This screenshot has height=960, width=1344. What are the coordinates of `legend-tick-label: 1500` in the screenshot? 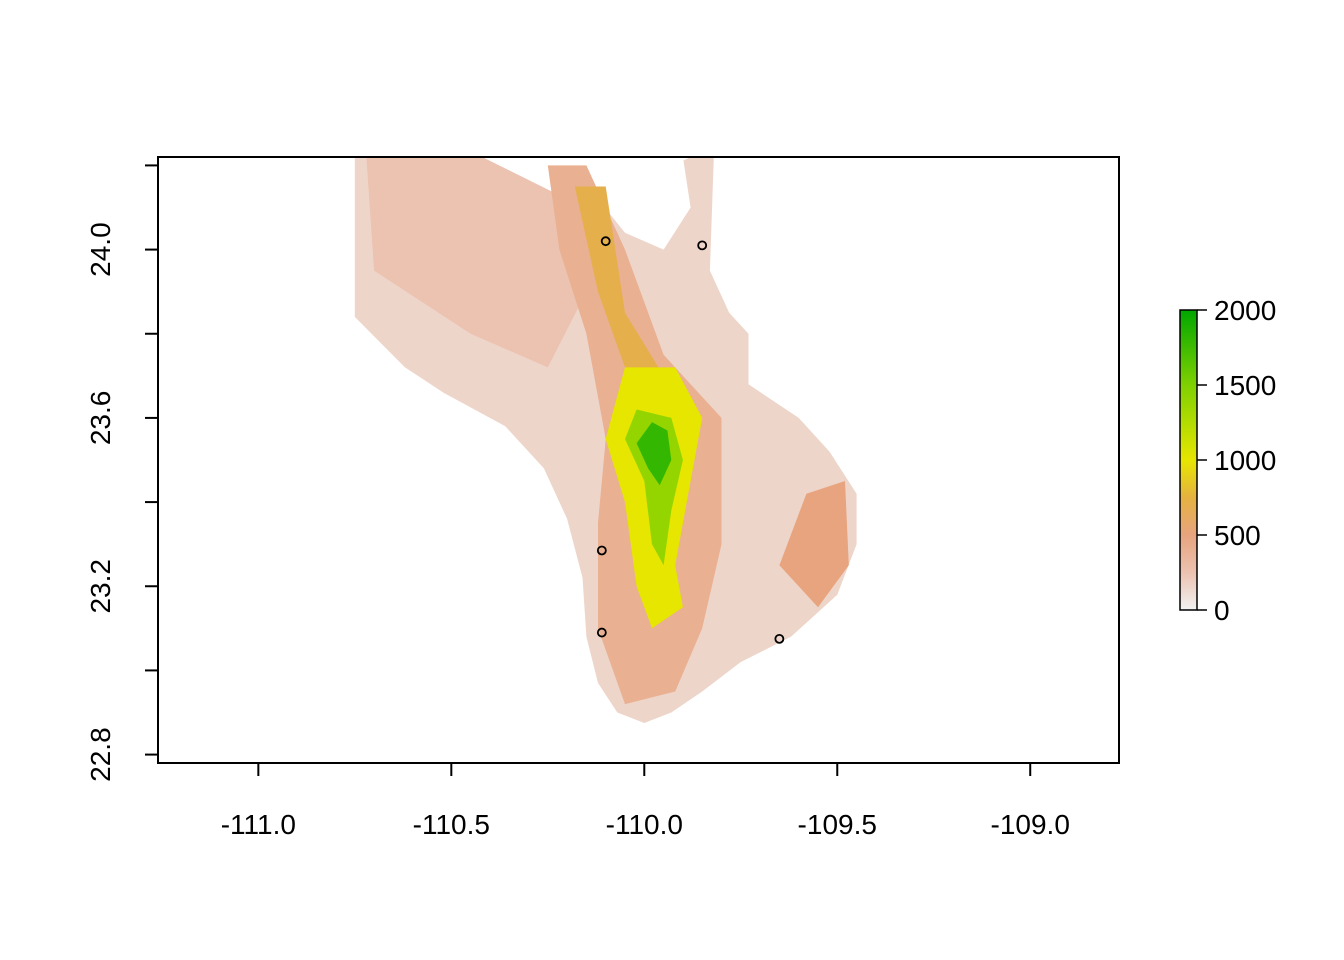 It's located at (1245, 385).